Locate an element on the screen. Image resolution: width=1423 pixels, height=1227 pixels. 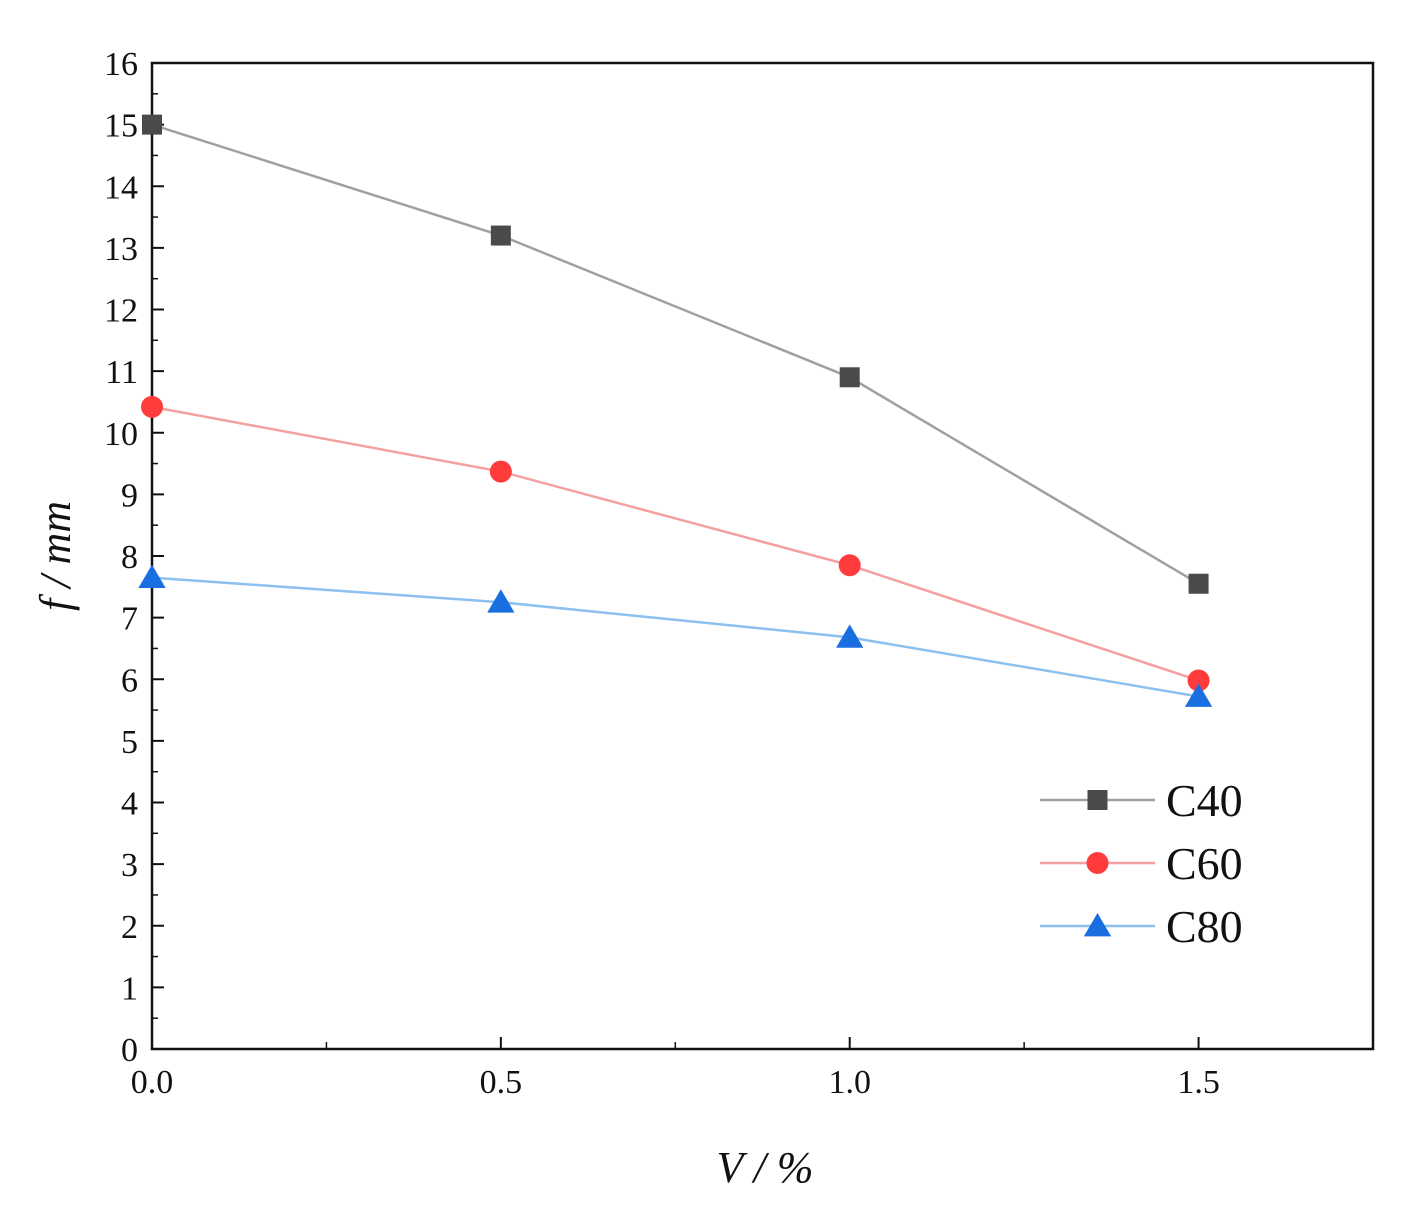
y-axis-title: f / mm is located at coordinates (55, 556).